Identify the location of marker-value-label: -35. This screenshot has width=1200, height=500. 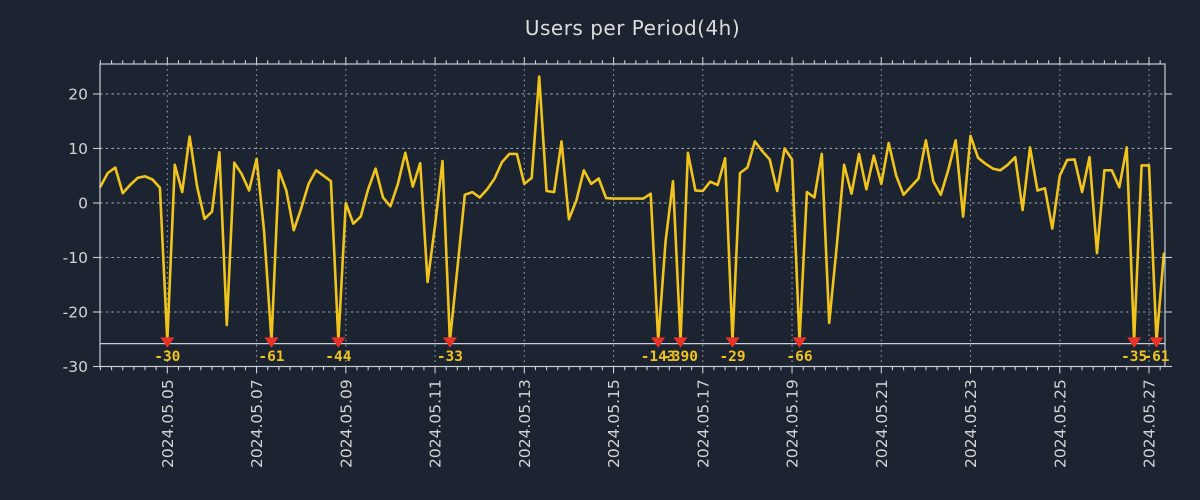
(1134, 357).